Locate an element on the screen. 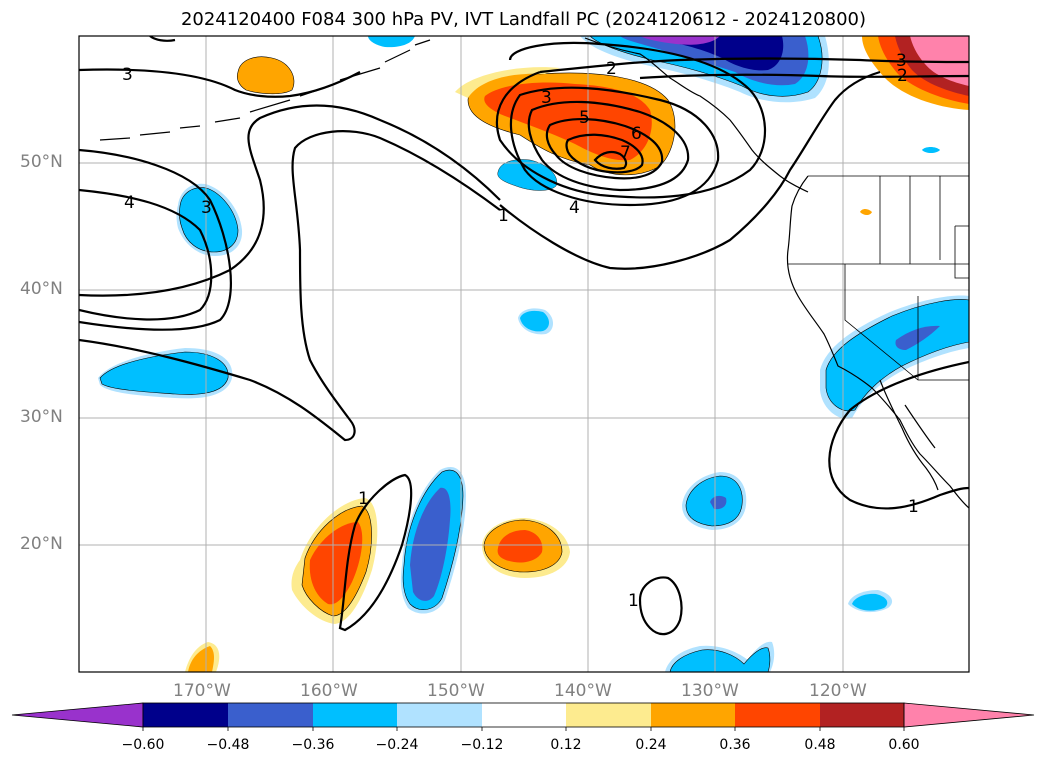 This screenshot has width=1047, height=765. colorbar-tick-label: −0.60 is located at coordinates (143, 745).